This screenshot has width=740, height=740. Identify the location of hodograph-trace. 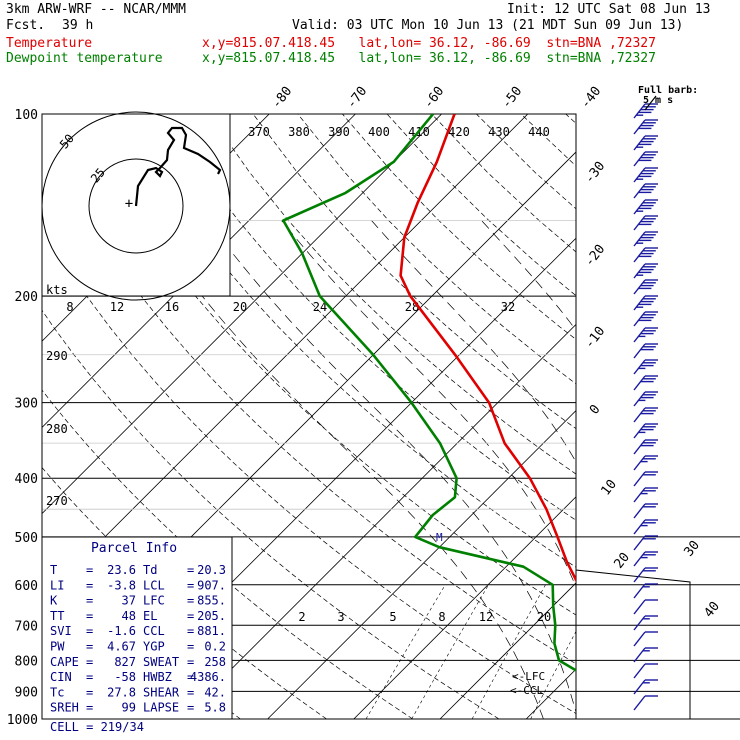
(178, 166).